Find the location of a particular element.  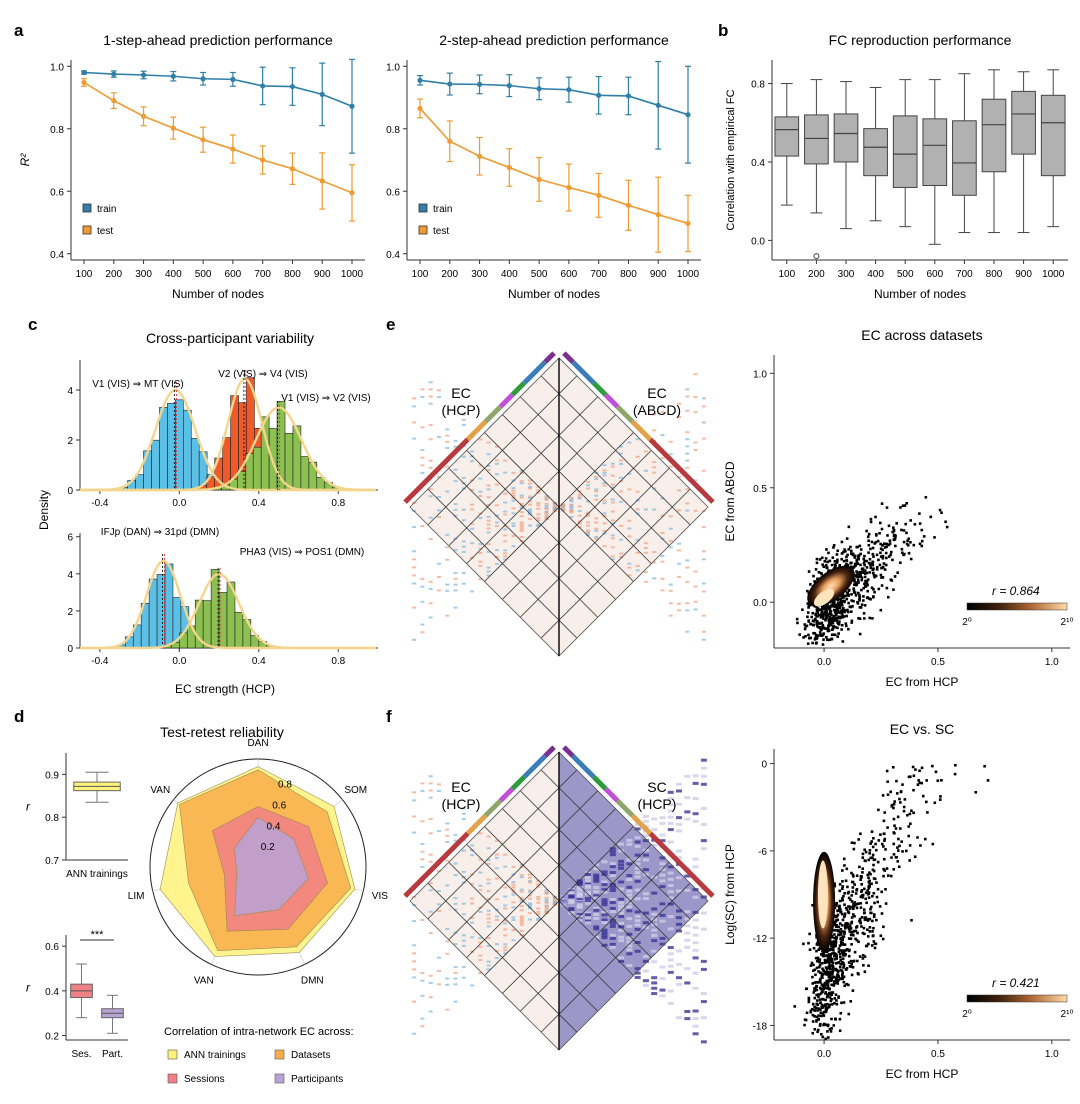

correlation-label: r = 0.421 is located at coordinates (1016, 983).